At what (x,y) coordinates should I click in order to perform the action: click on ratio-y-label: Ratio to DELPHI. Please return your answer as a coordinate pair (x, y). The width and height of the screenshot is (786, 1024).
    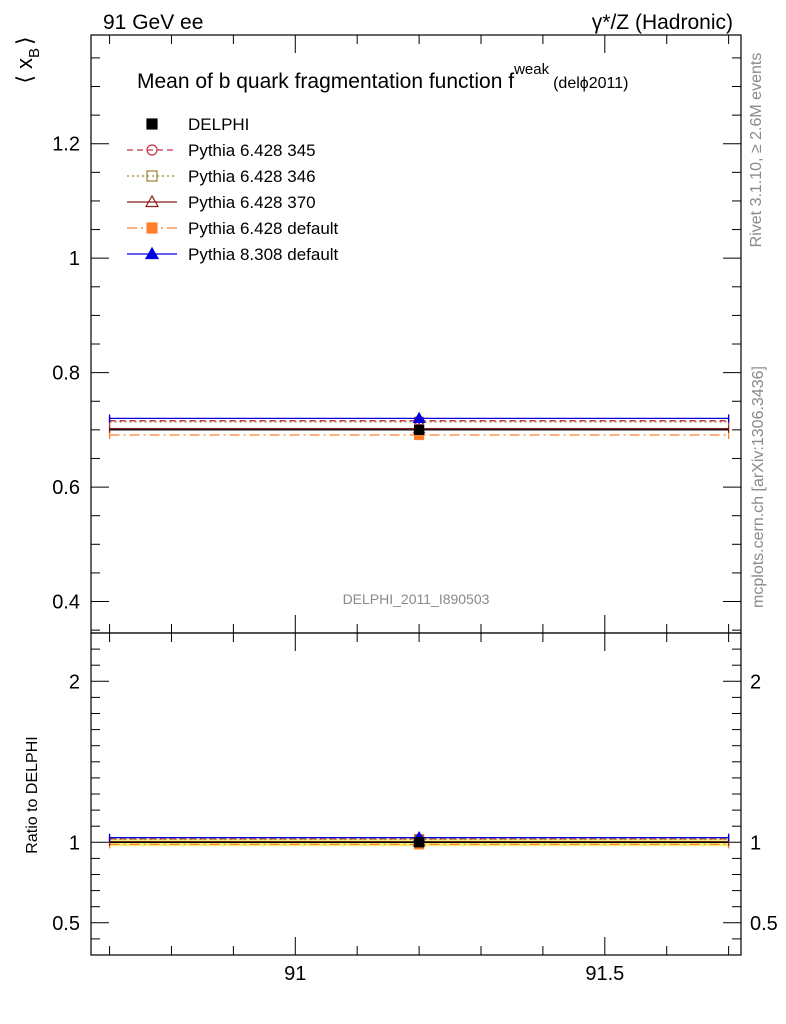
    Looking at the image, I should click on (32, 794).